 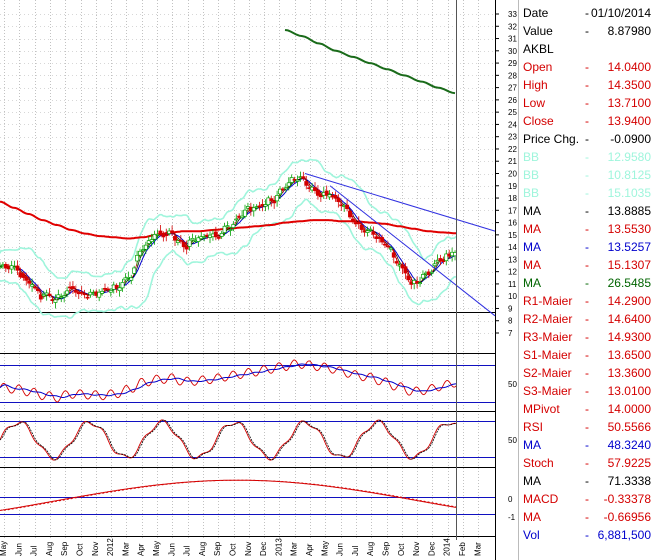 What do you see at coordinates (462, 549) in the screenshot?
I see `time-axis-label: Feb` at bounding box center [462, 549].